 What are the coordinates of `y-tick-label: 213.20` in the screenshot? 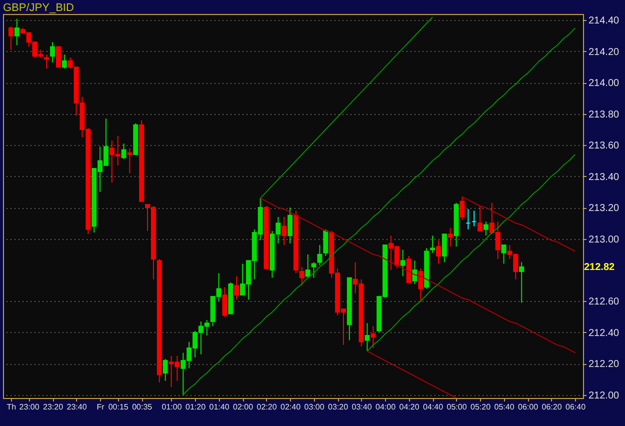 It's located at (604, 208).